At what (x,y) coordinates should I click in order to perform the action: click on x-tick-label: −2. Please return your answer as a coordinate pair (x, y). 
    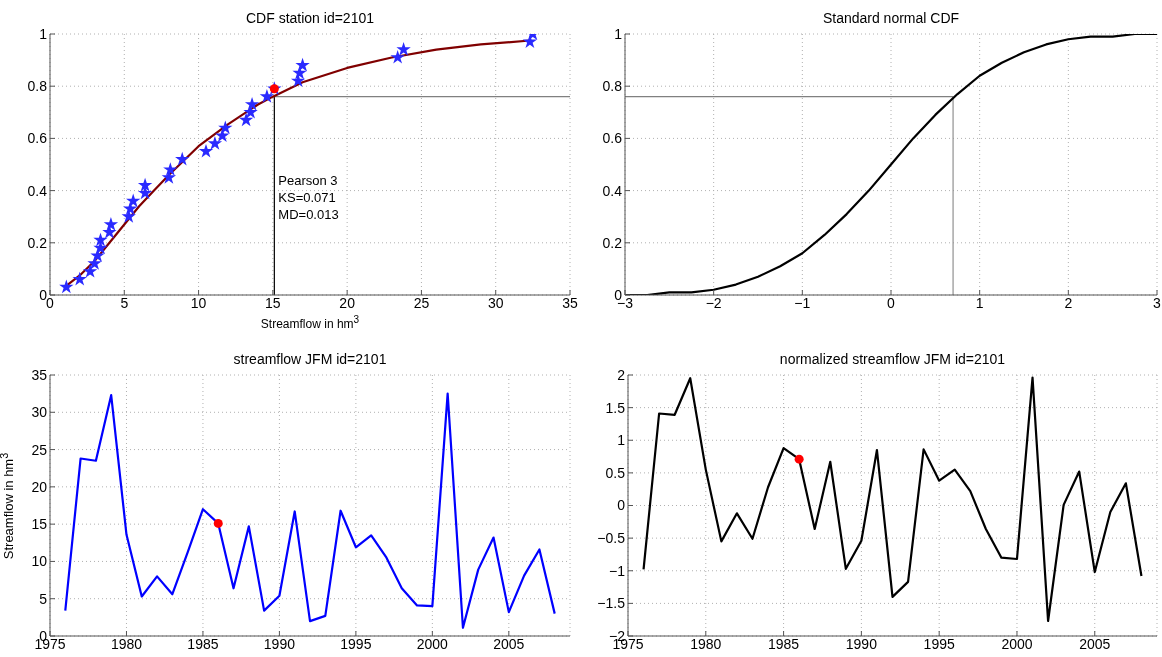
    Looking at the image, I should click on (713, 302).